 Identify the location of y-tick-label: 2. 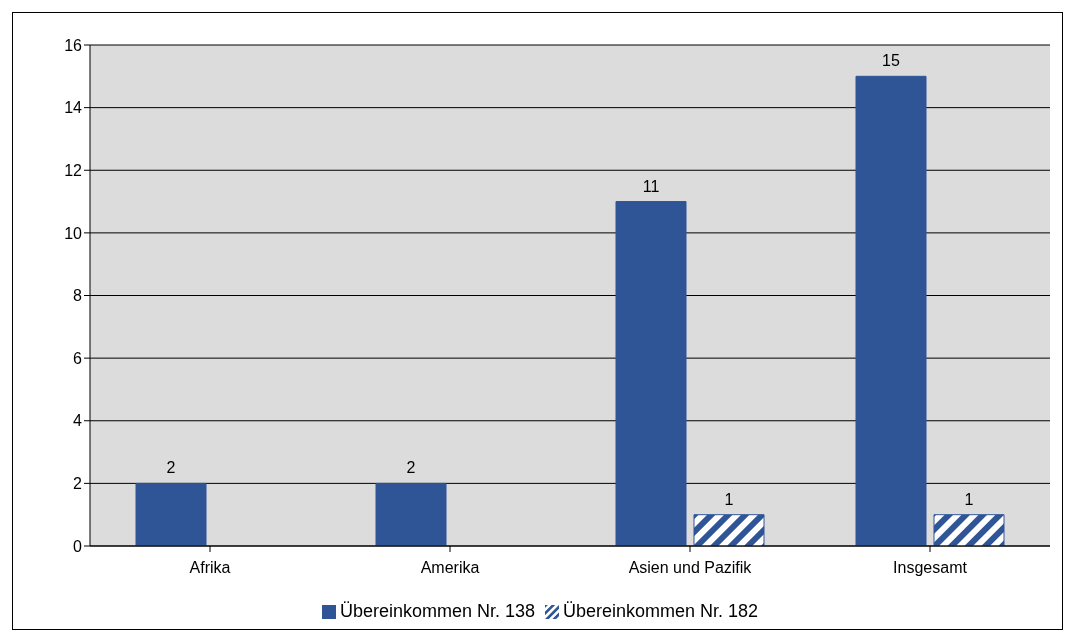
(78, 484).